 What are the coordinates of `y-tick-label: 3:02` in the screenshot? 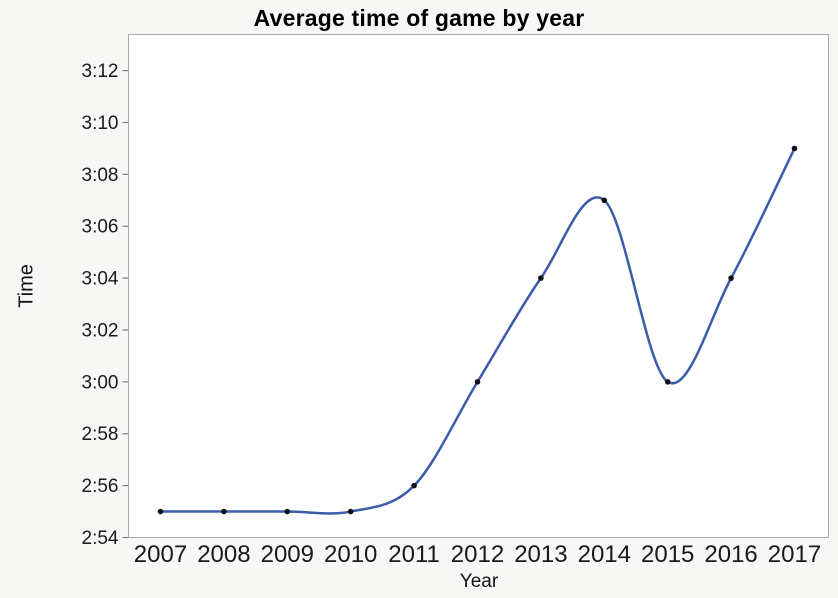 It's located at (100, 330).